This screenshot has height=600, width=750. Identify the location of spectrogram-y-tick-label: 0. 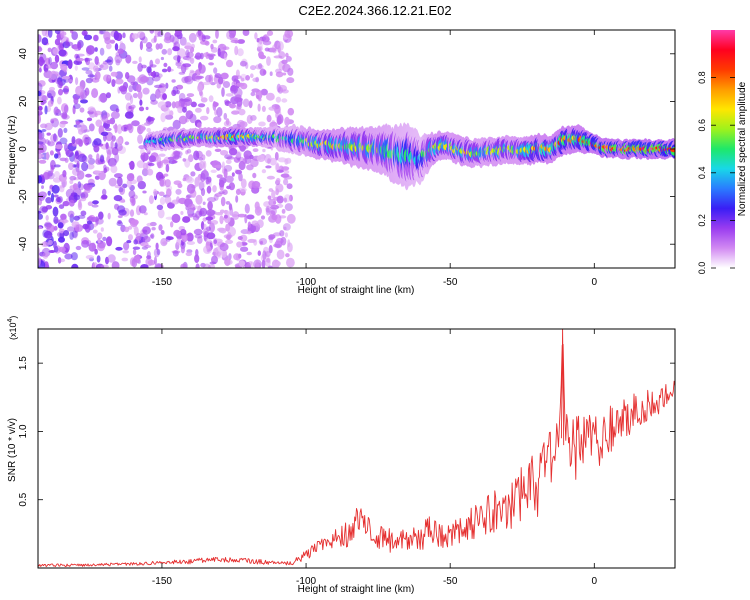
(23, 149).